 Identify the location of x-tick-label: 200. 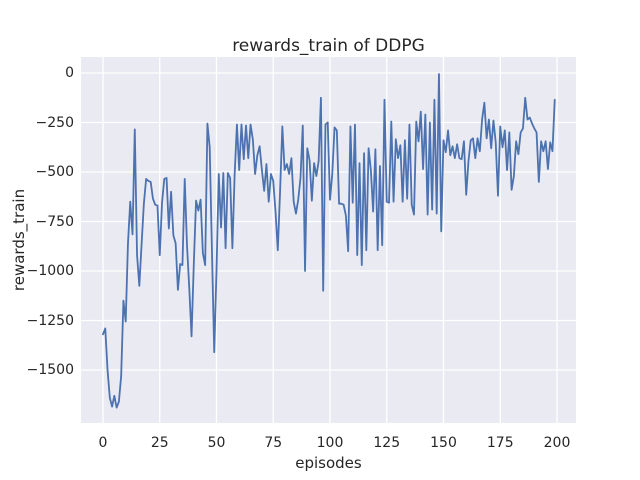
(557, 443).